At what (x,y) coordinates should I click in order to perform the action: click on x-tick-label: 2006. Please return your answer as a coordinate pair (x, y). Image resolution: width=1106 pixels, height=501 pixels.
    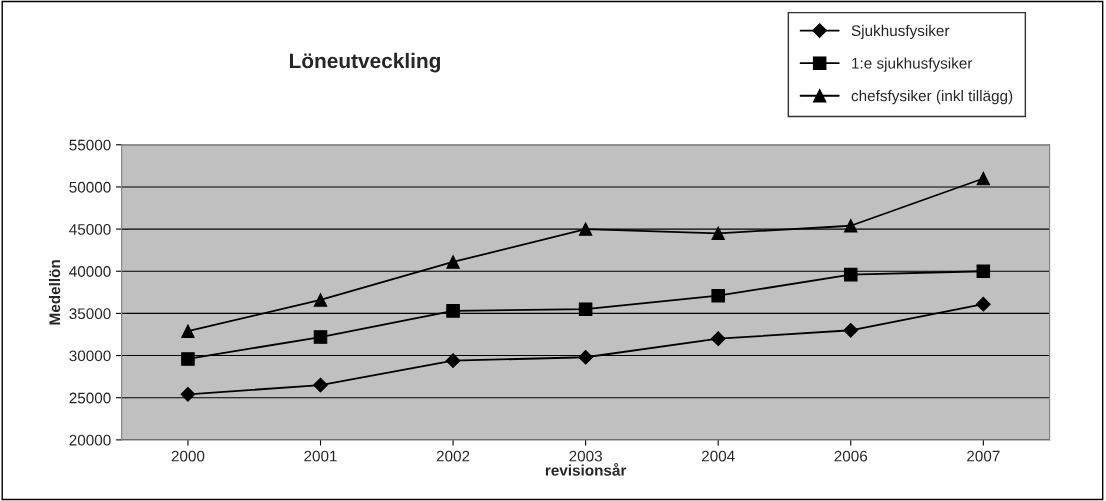
    Looking at the image, I should click on (851, 456).